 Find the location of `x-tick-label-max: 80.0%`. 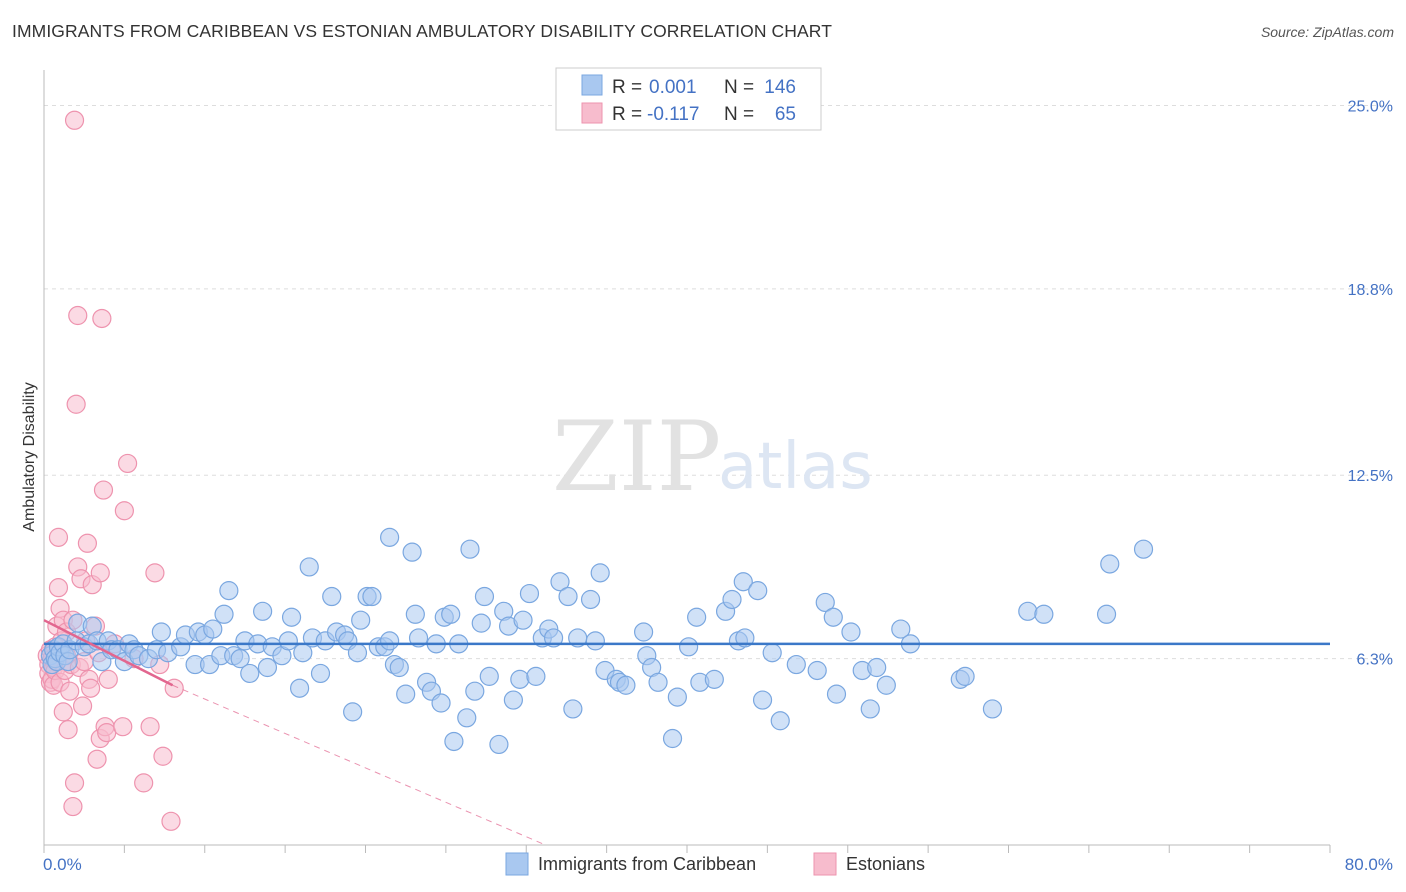

x-tick-label-max: 80.0% is located at coordinates (1369, 864).